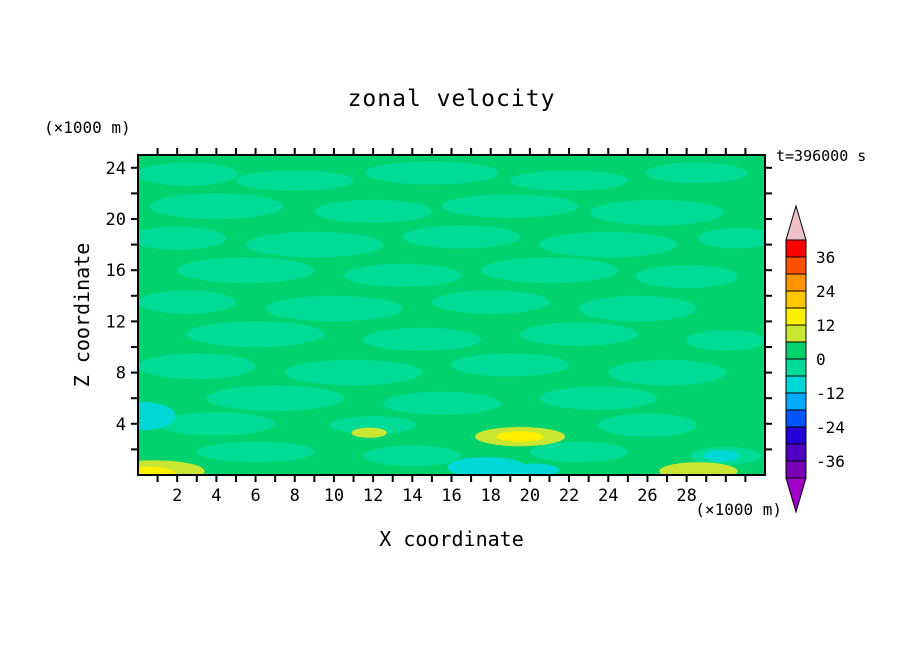 This screenshot has width=904, height=654. I want to click on y-axis-unit-label: (×1000 m), so click(87, 127).